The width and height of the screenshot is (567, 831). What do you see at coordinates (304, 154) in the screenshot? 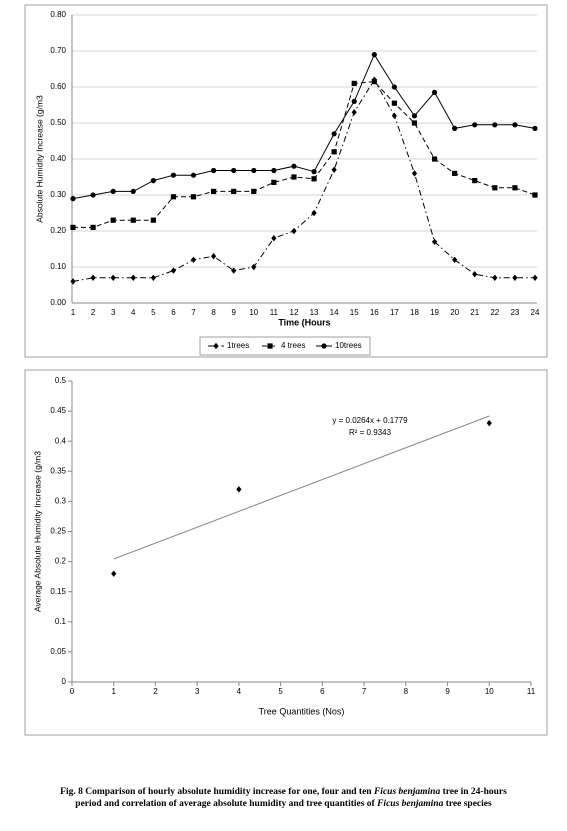
I see `series-line` at bounding box center [304, 154].